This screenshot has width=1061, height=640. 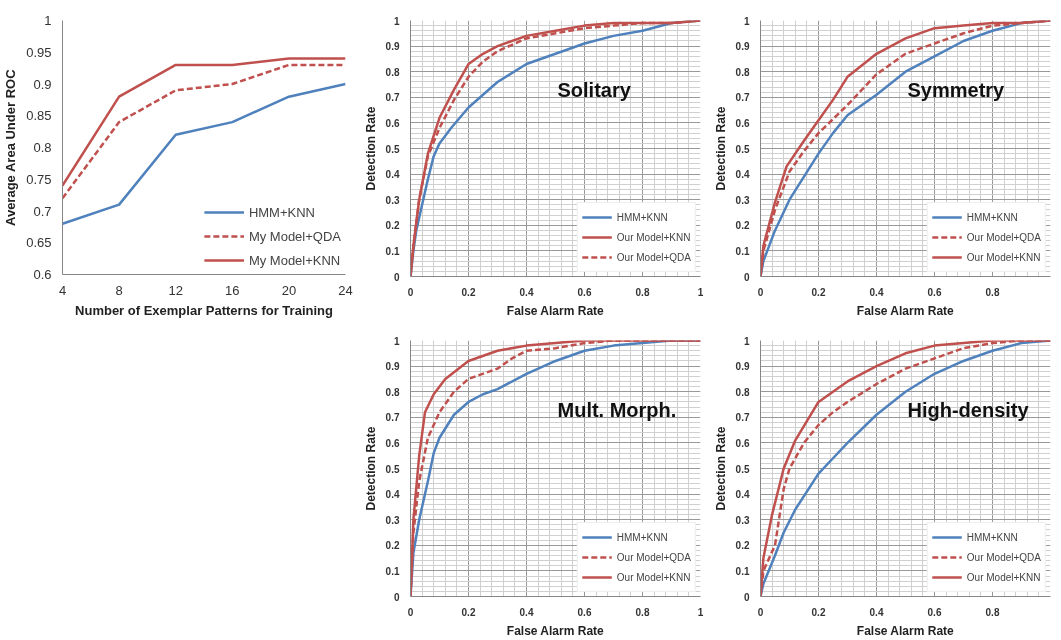 What do you see at coordinates (62, 290) in the screenshot?
I see `x-tick-label: 4` at bounding box center [62, 290].